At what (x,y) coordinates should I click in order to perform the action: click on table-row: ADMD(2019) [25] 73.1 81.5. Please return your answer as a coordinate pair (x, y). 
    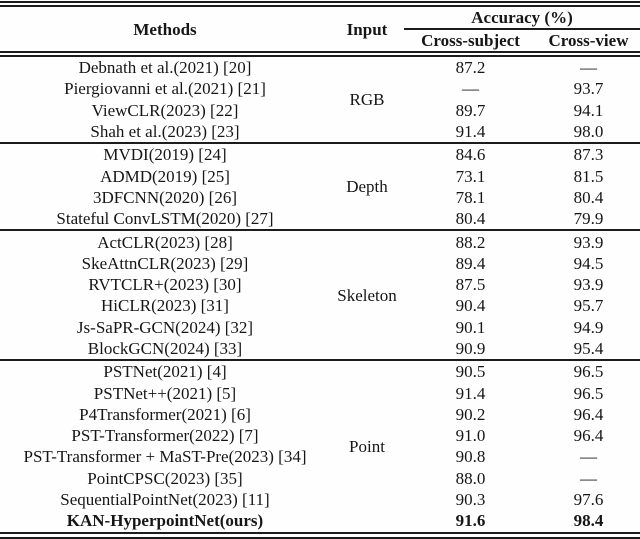
    Looking at the image, I should click on (320, 175).